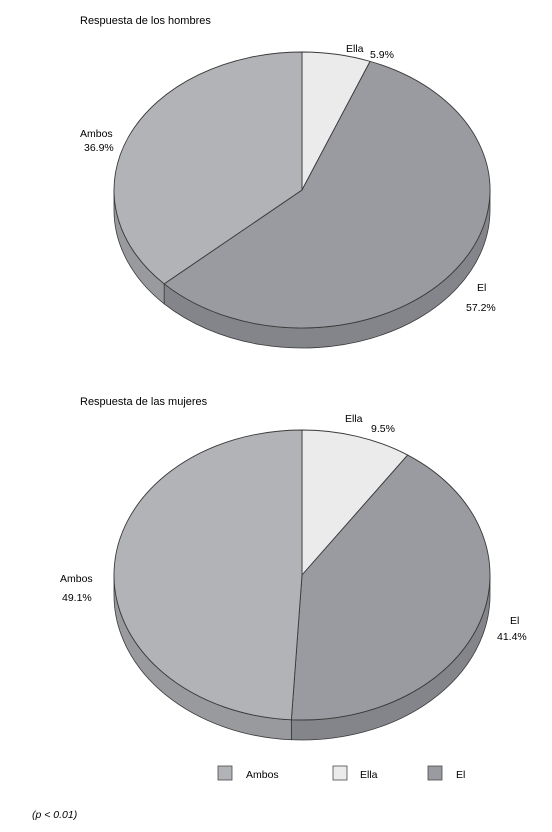 The width and height of the screenshot is (552, 832). Describe the element at coordinates (77, 598) in the screenshot. I see `slice-value-ambos: 49.1%` at that location.